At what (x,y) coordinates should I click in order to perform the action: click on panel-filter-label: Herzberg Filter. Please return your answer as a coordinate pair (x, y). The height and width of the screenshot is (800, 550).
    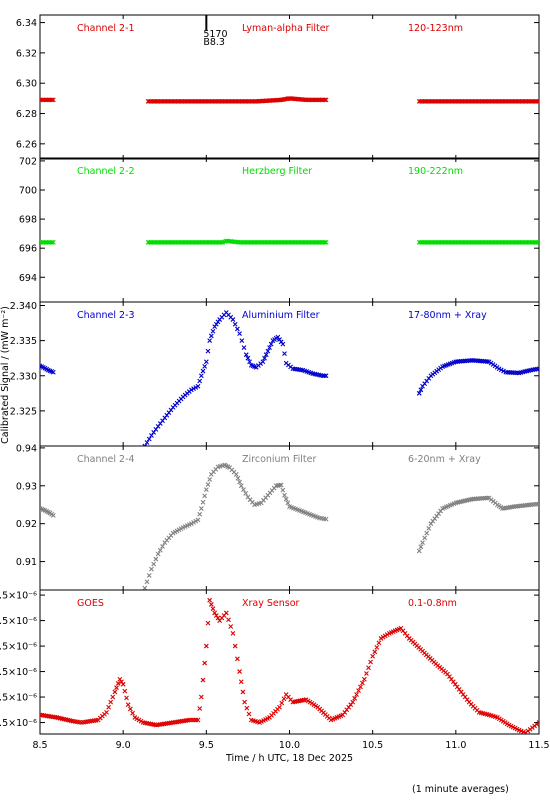
    Looking at the image, I should click on (277, 171).